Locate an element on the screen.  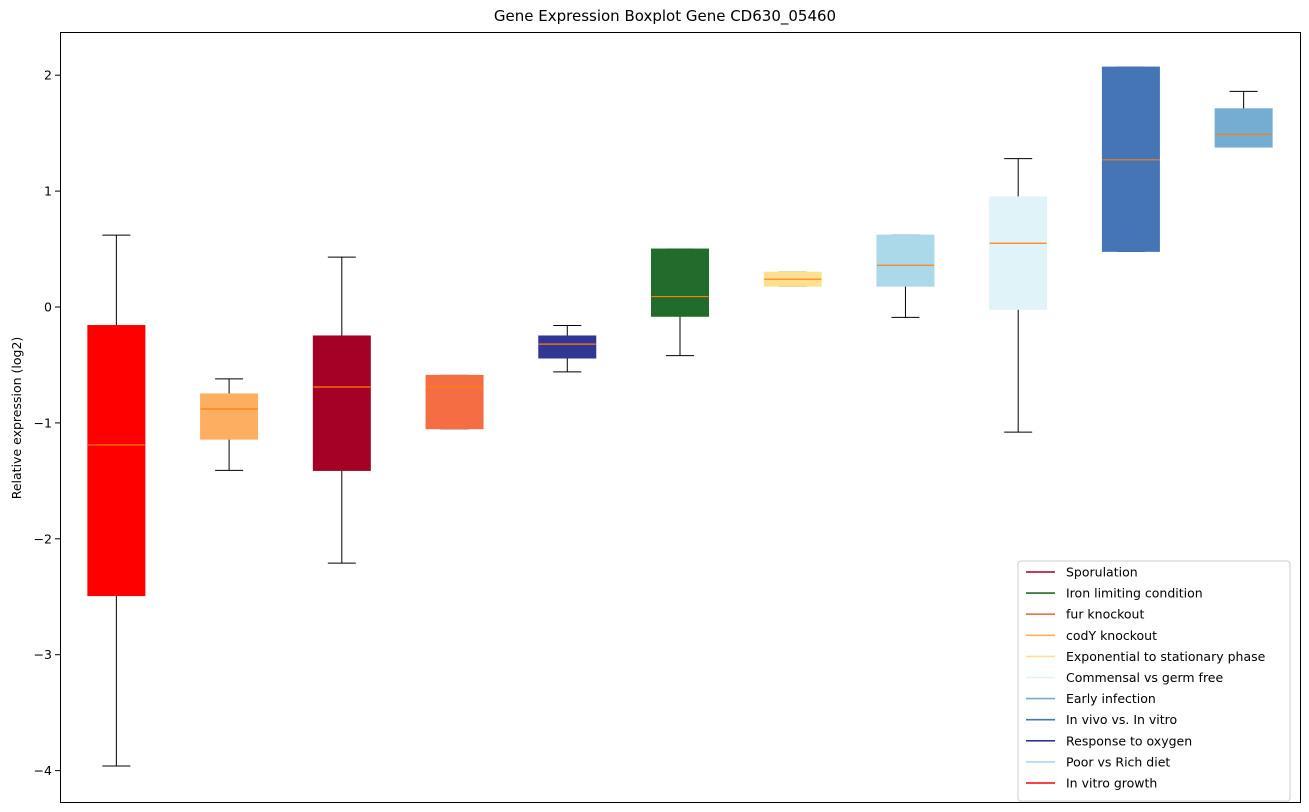
legend-item: Response to oxygen is located at coordinates (1109, 740).